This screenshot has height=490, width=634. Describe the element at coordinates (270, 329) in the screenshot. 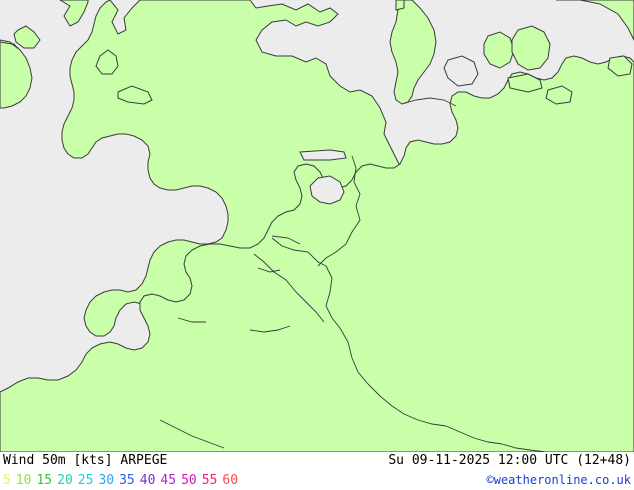

I see `coast-thames` at that location.